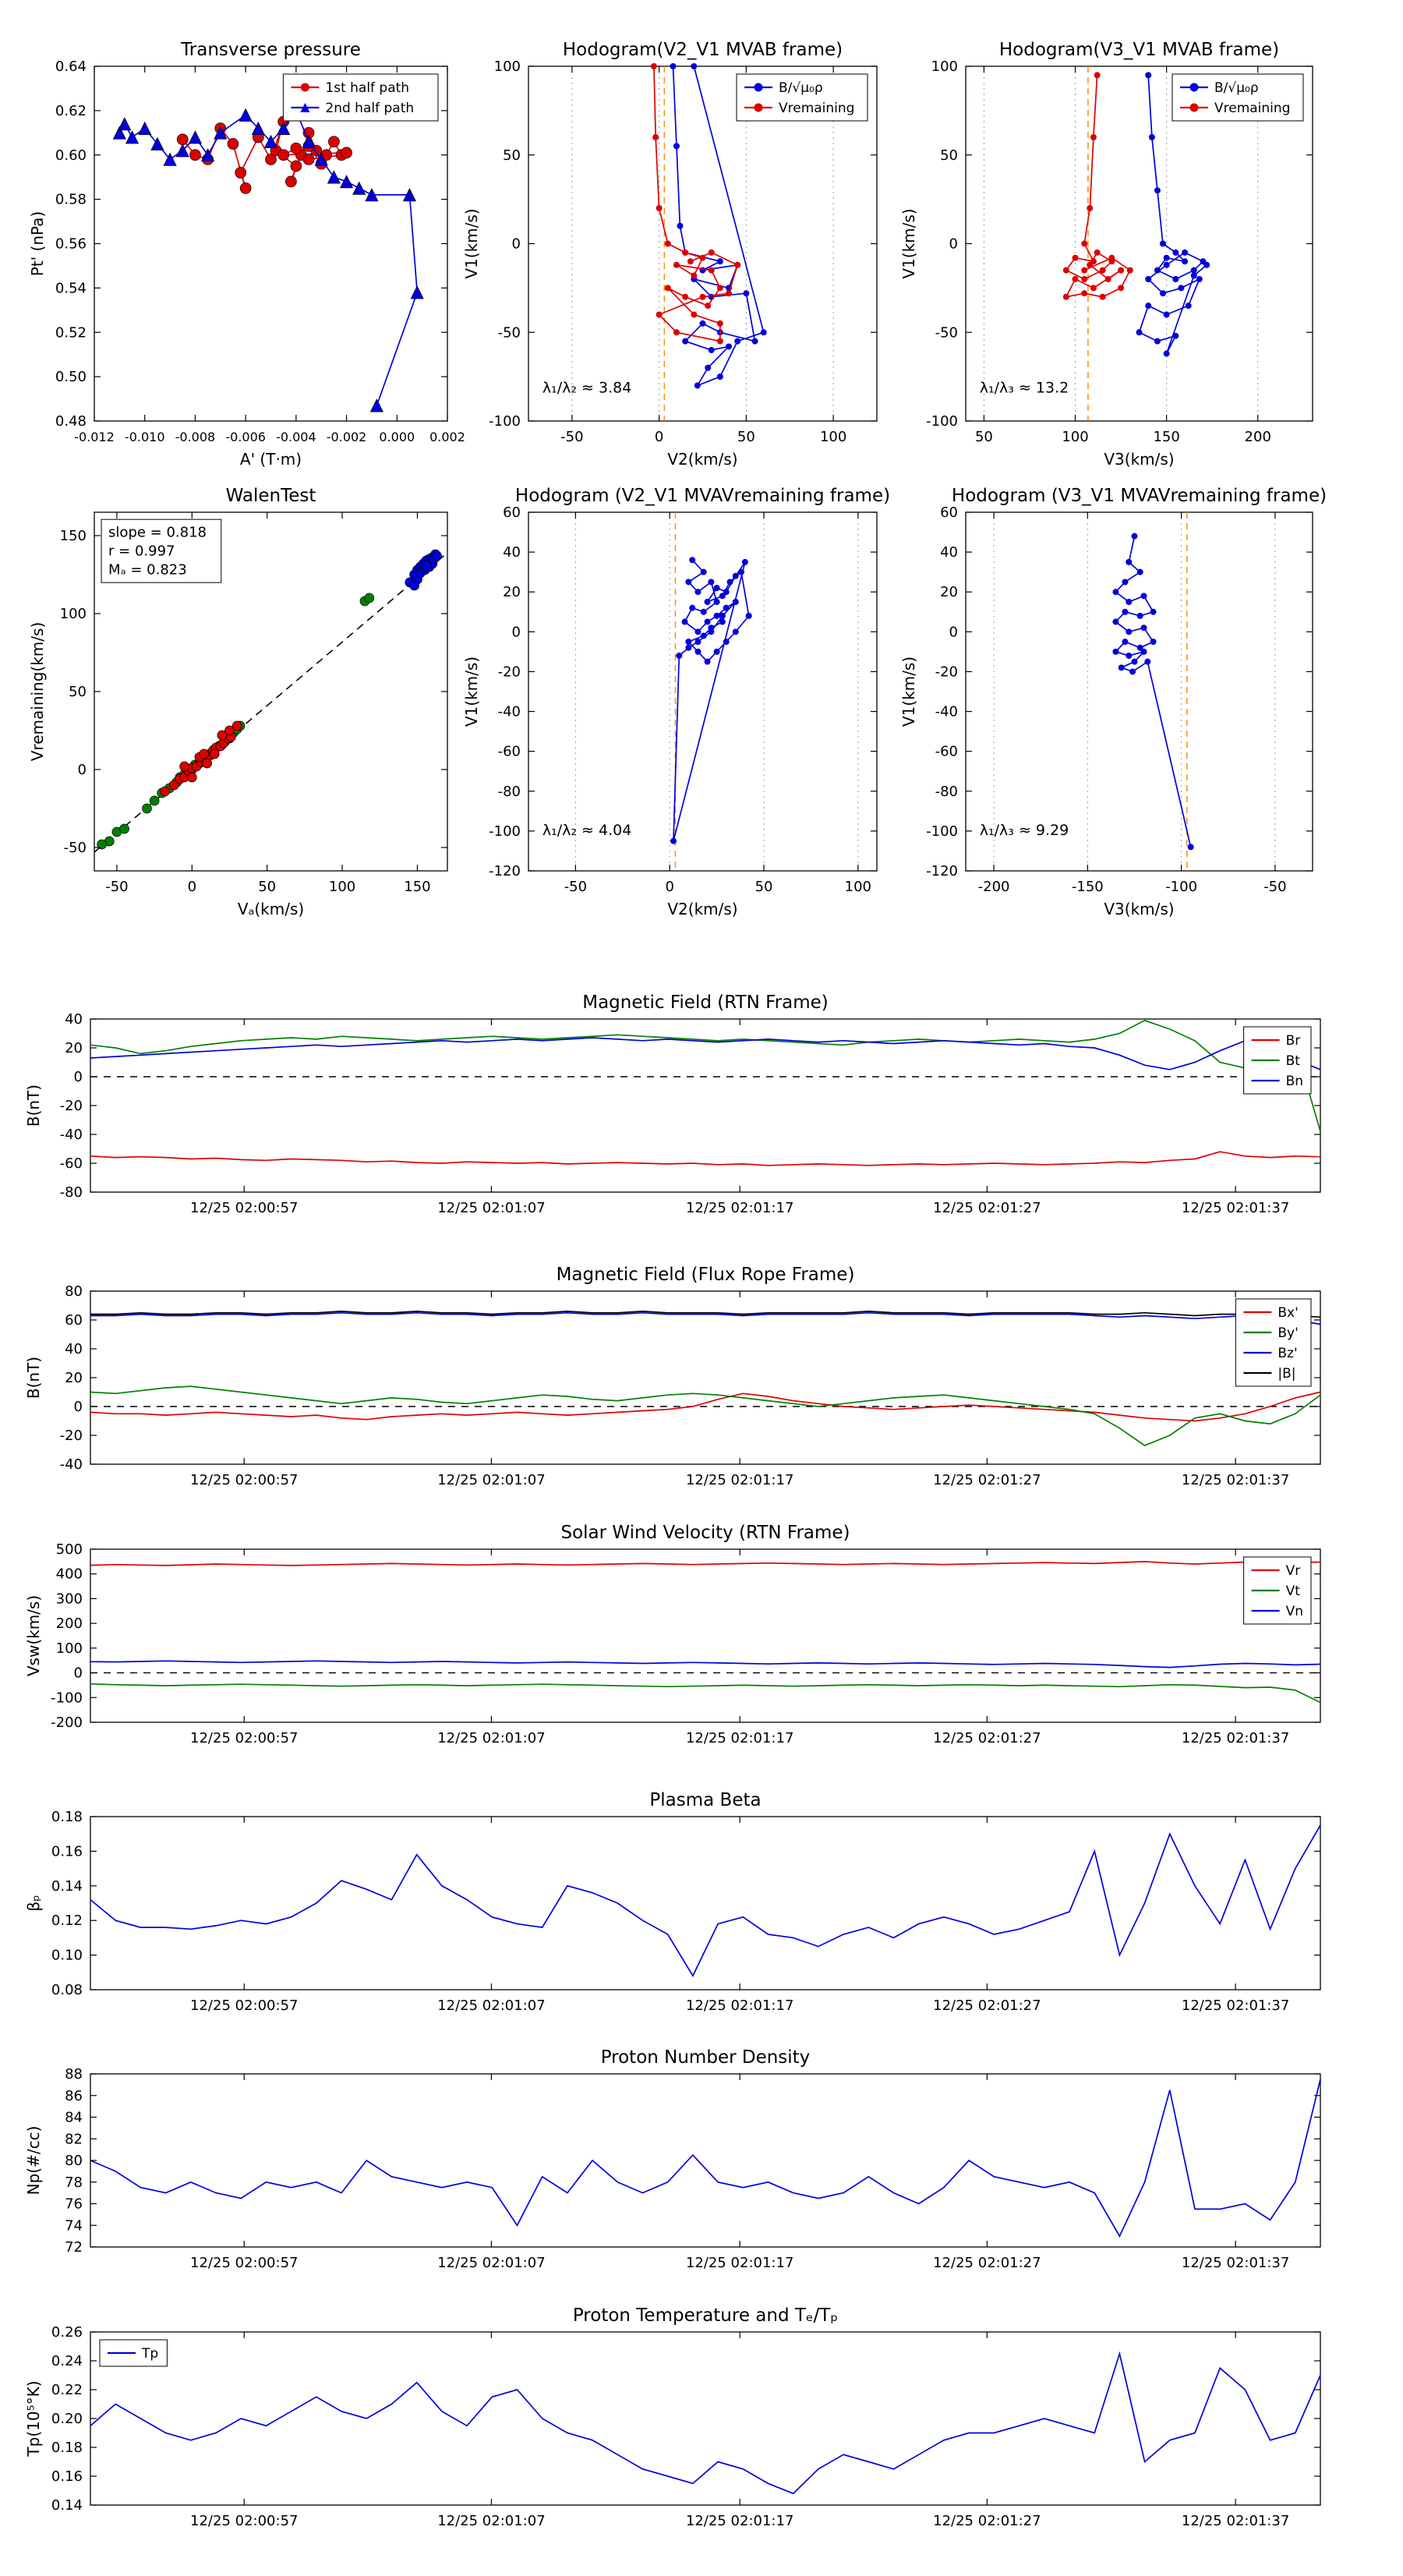 The image size is (1403, 2576). I want to click on x-tick-label: 12/25 02:01:37, so click(1235, 2005).